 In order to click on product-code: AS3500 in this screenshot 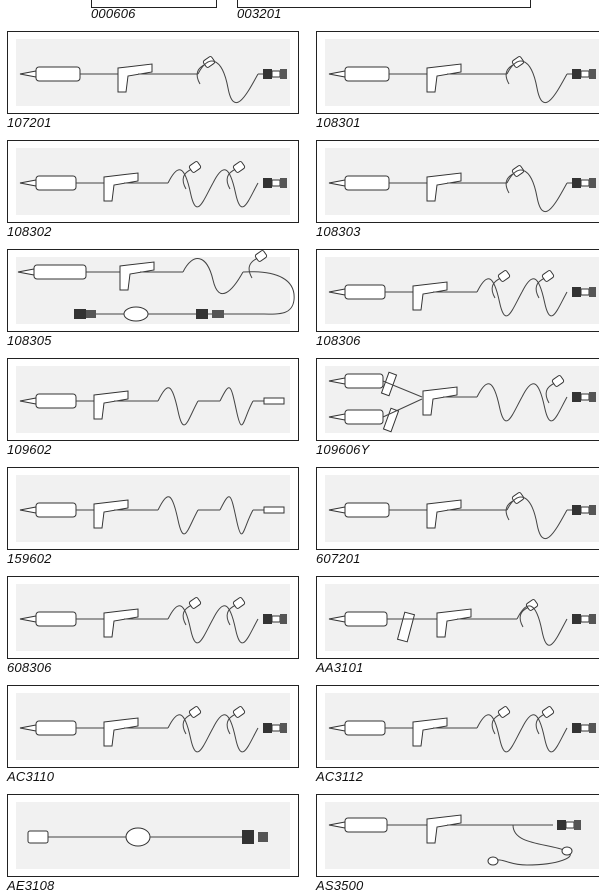, I will do `click(340, 885)`.